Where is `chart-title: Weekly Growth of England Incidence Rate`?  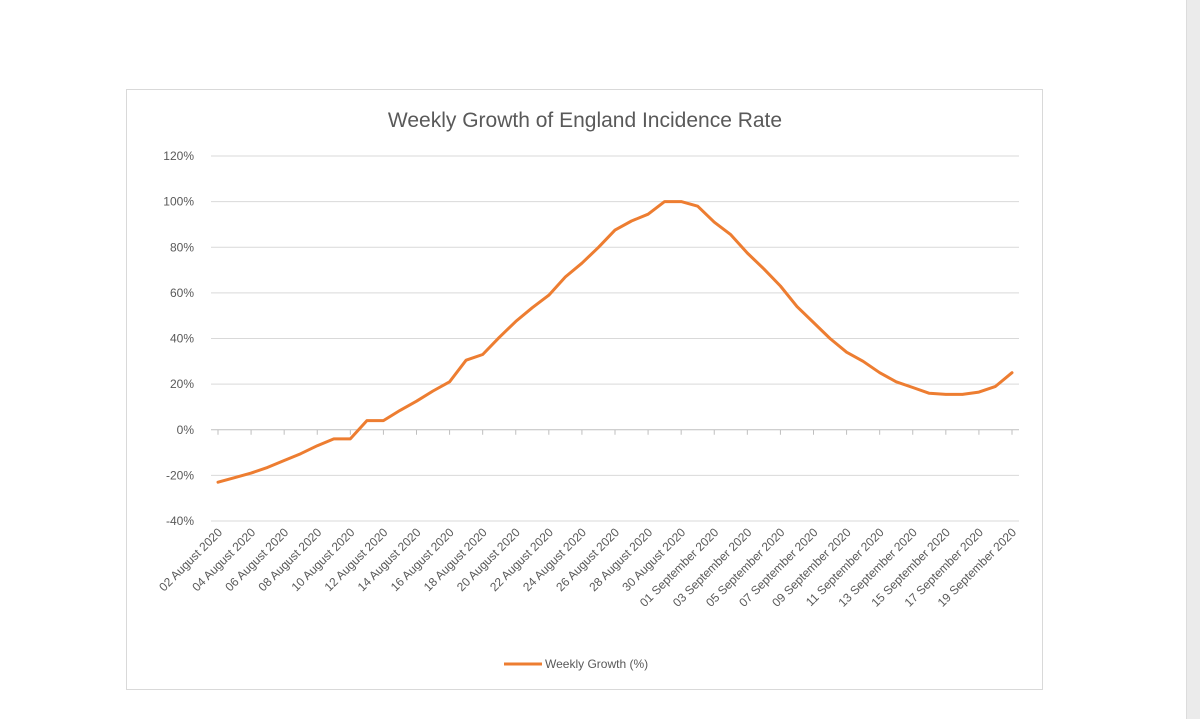 chart-title: Weekly Growth of England Incidence Rate is located at coordinates (585, 120).